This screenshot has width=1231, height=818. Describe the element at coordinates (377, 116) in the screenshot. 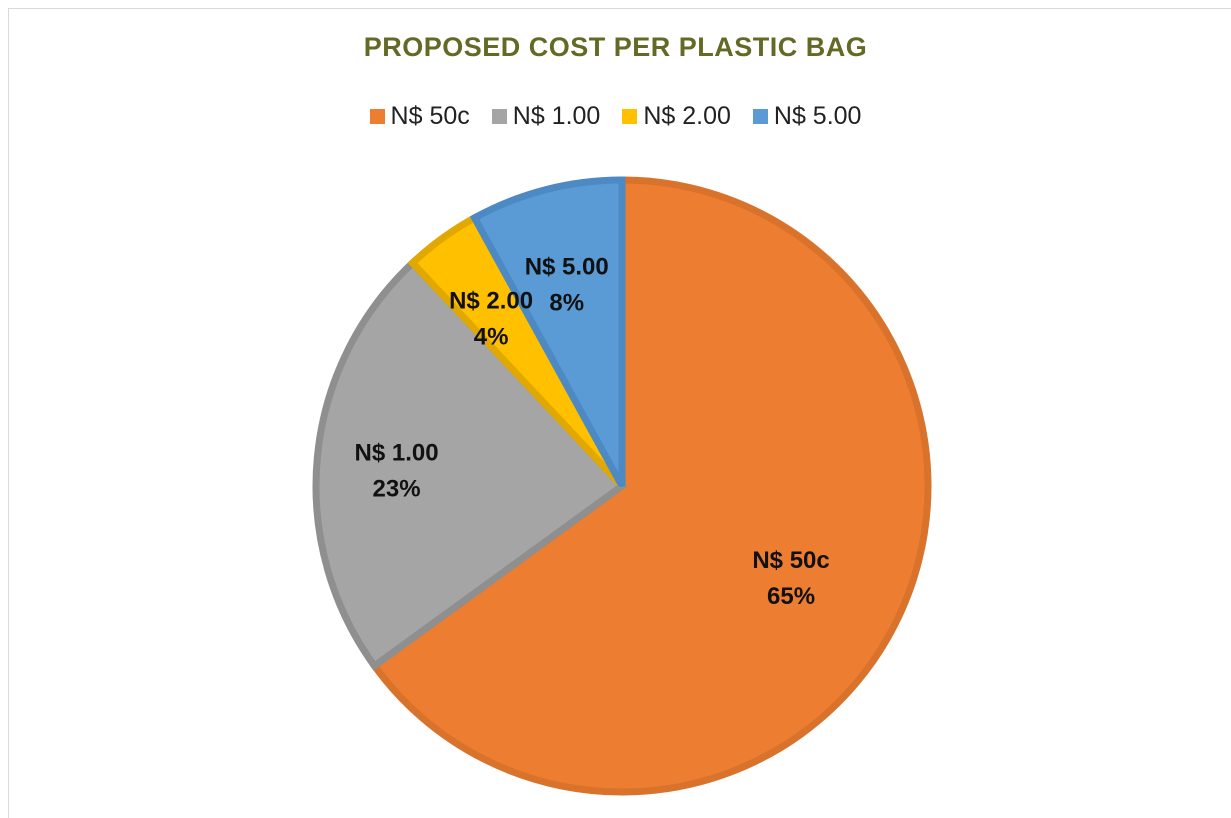

I see `legend-swatch-50c` at that location.